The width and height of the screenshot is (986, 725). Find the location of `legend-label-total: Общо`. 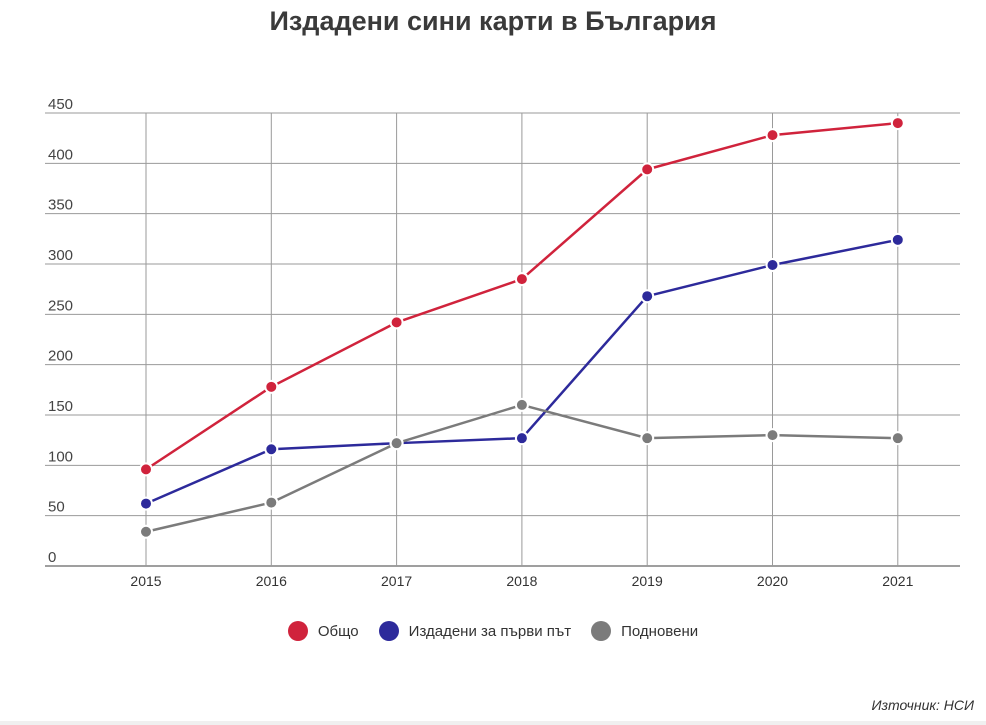

legend-label-total: Общо is located at coordinates (338, 631).